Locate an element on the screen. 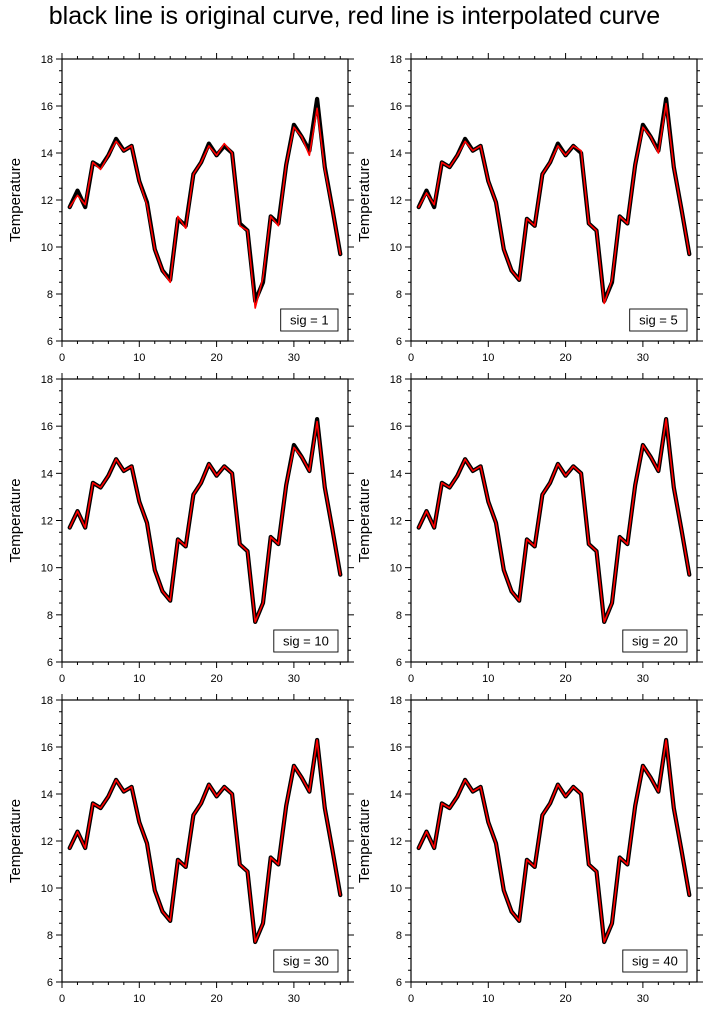  sigma-label: sig = 20 is located at coordinates (655, 641).